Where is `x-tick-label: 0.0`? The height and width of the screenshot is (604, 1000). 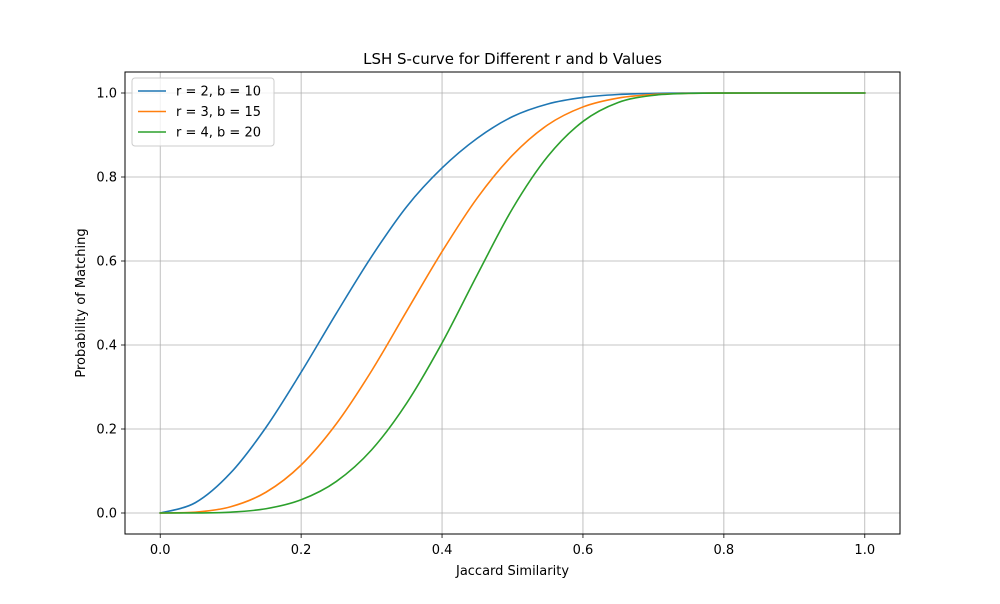 x-tick-label: 0.0 is located at coordinates (160, 550).